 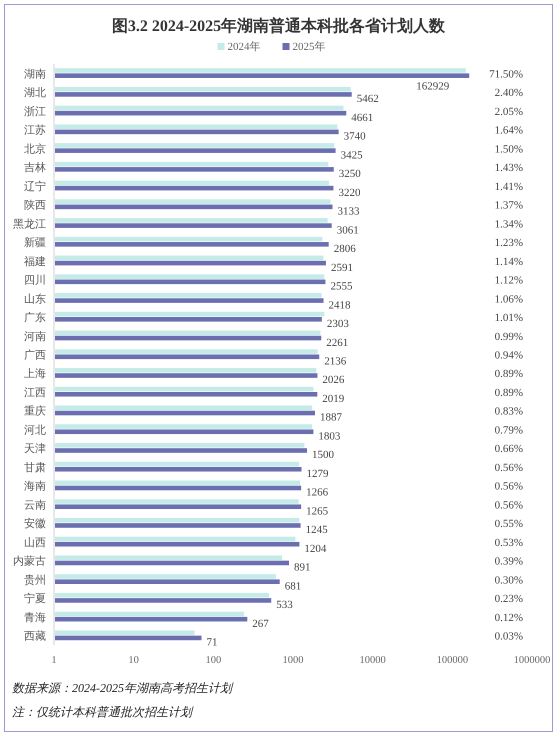 What do you see at coordinates (293, 586) in the screenshot?
I see `data-label: 681` at bounding box center [293, 586].